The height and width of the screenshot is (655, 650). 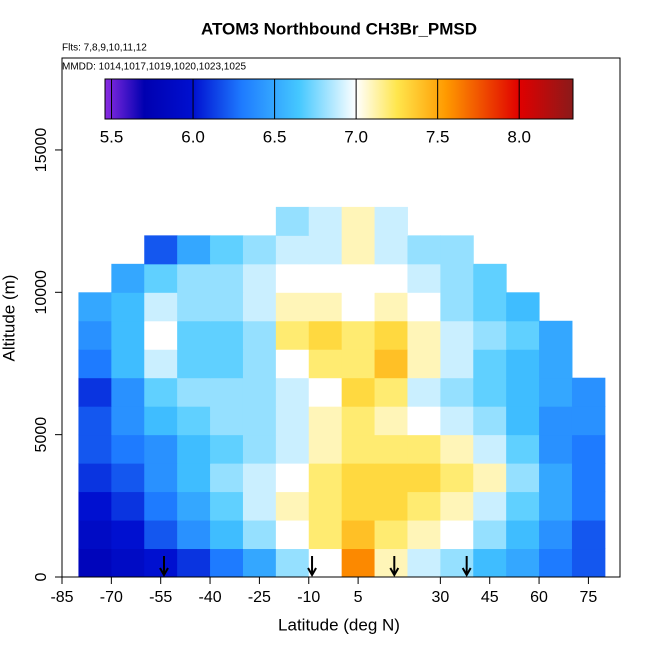 What do you see at coordinates (339, 624) in the screenshot?
I see `x-axis-label: Latitude (deg N)` at bounding box center [339, 624].